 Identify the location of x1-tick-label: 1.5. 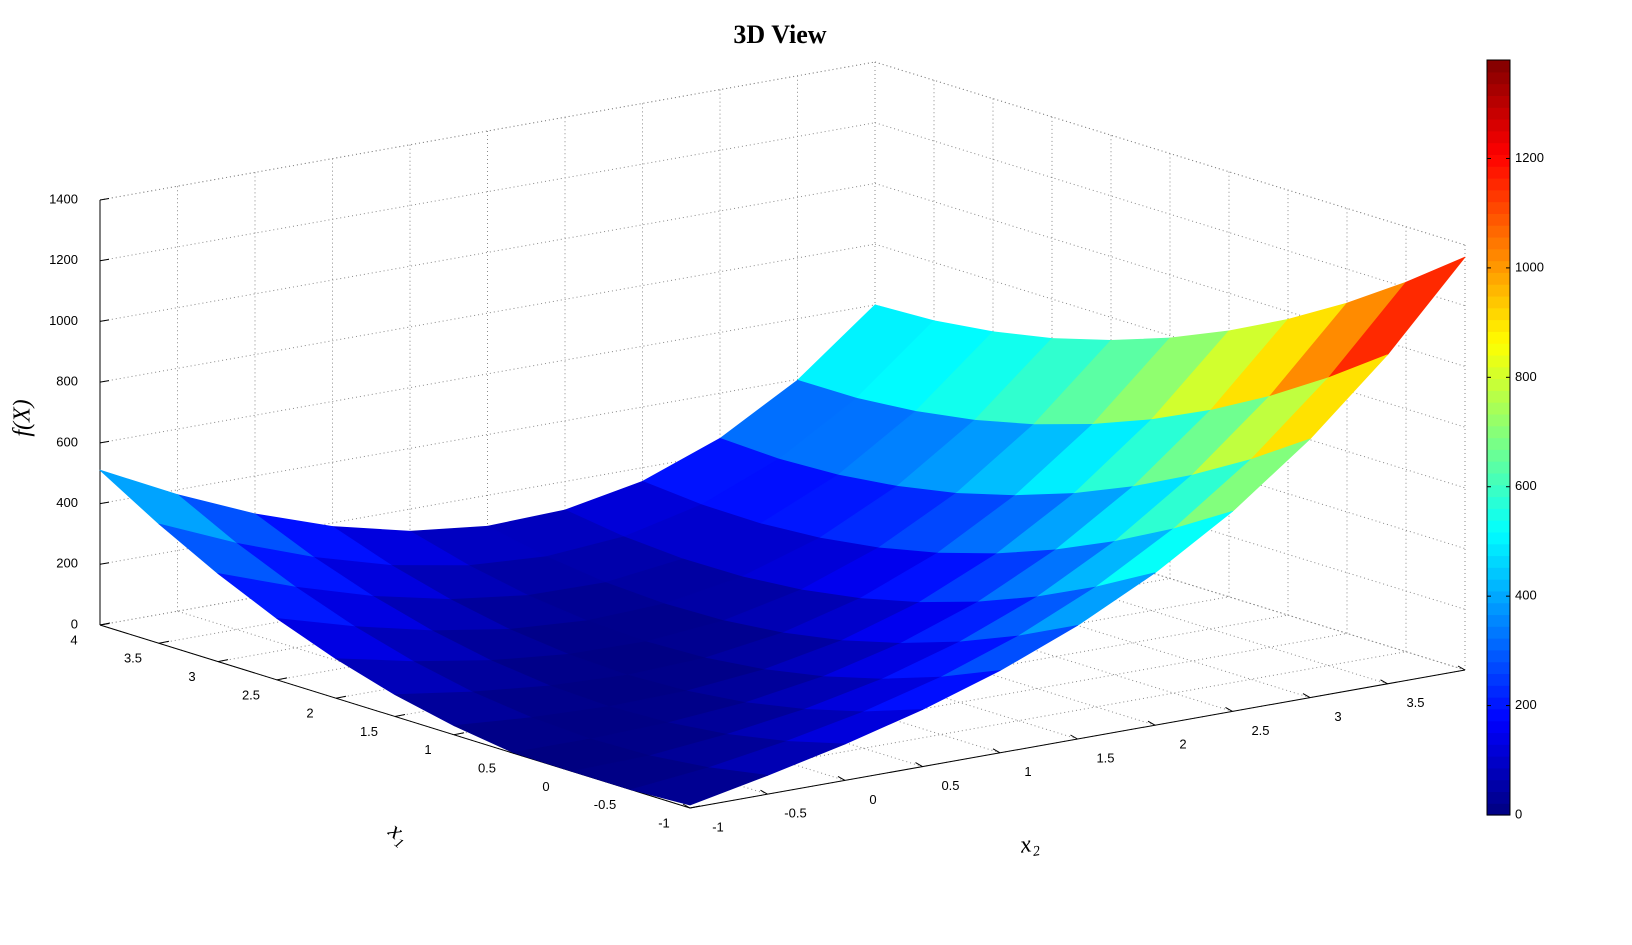
(369, 731).